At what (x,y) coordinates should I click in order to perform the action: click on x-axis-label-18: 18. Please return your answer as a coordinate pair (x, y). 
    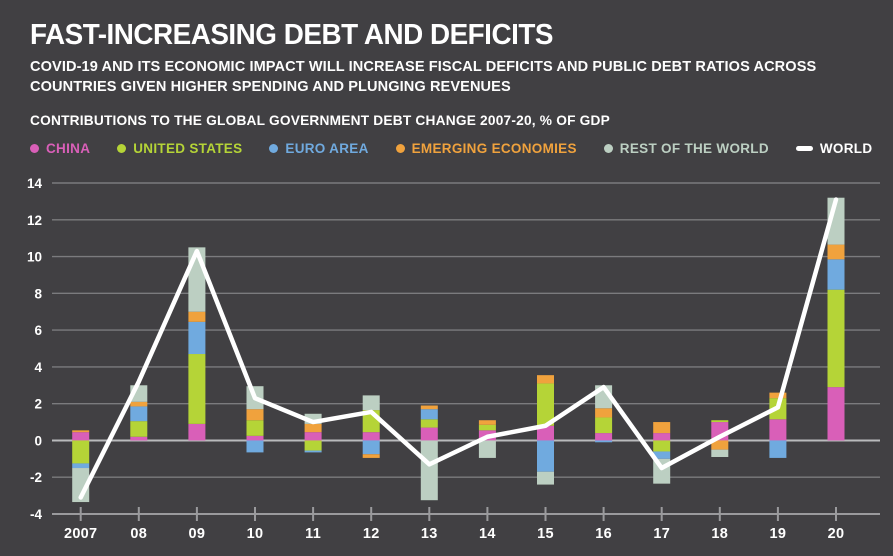
    Looking at the image, I should click on (719, 534).